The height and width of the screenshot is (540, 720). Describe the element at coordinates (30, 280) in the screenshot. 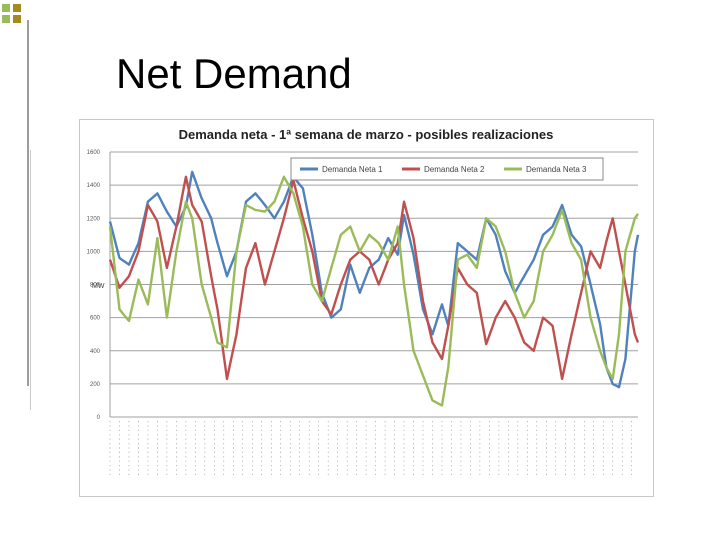

I see `decor-vertical-line-inner` at that location.